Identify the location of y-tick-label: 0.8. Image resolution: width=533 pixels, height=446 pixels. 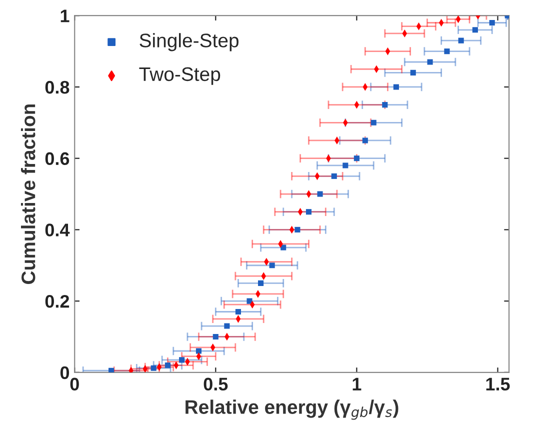
(57, 87).